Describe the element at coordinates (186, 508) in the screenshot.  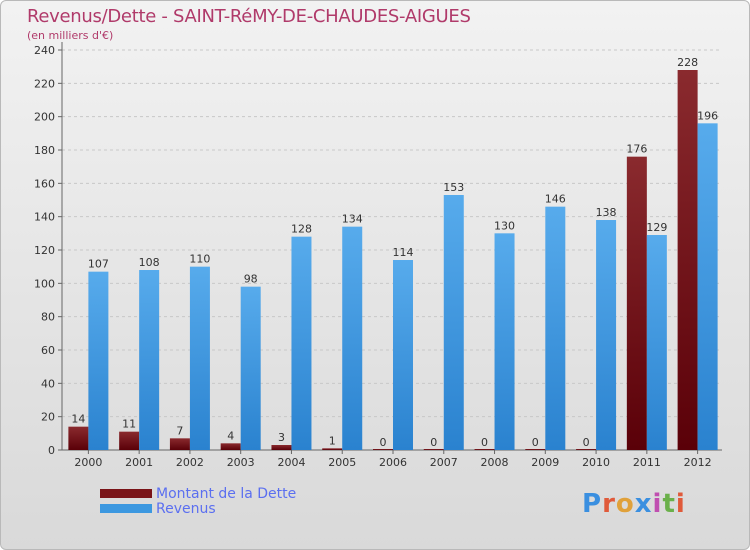
I see `legend-label-revenue: Revenus` at that location.